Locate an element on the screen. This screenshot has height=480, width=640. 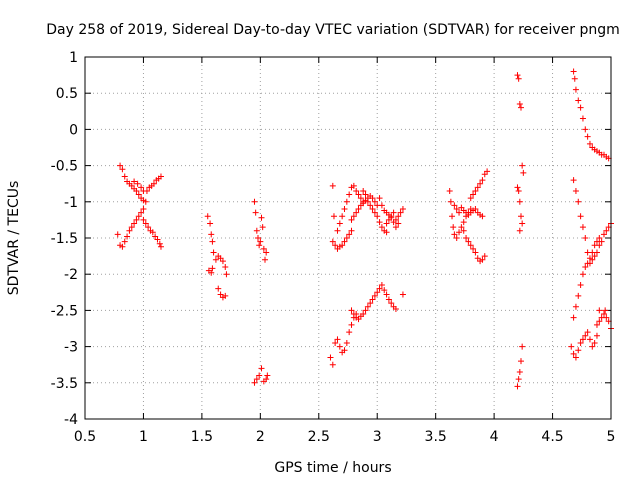
y-tick-label: 1 is located at coordinates (73, 58).